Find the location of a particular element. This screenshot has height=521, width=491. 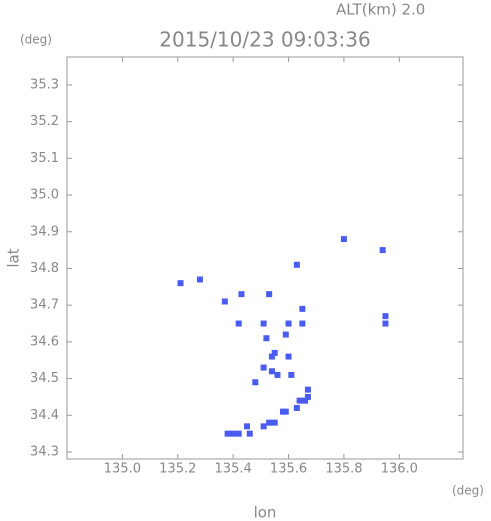

y-tick-label: 34.6 is located at coordinates (44, 341).